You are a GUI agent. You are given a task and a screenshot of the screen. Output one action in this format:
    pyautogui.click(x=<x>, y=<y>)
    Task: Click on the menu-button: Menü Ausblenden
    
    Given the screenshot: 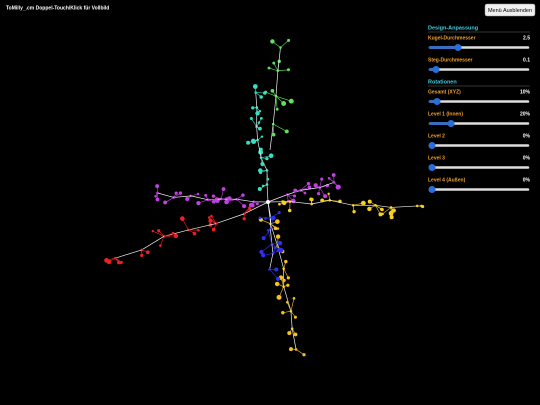 What is the action you would take?
    pyautogui.click(x=510, y=10)
    